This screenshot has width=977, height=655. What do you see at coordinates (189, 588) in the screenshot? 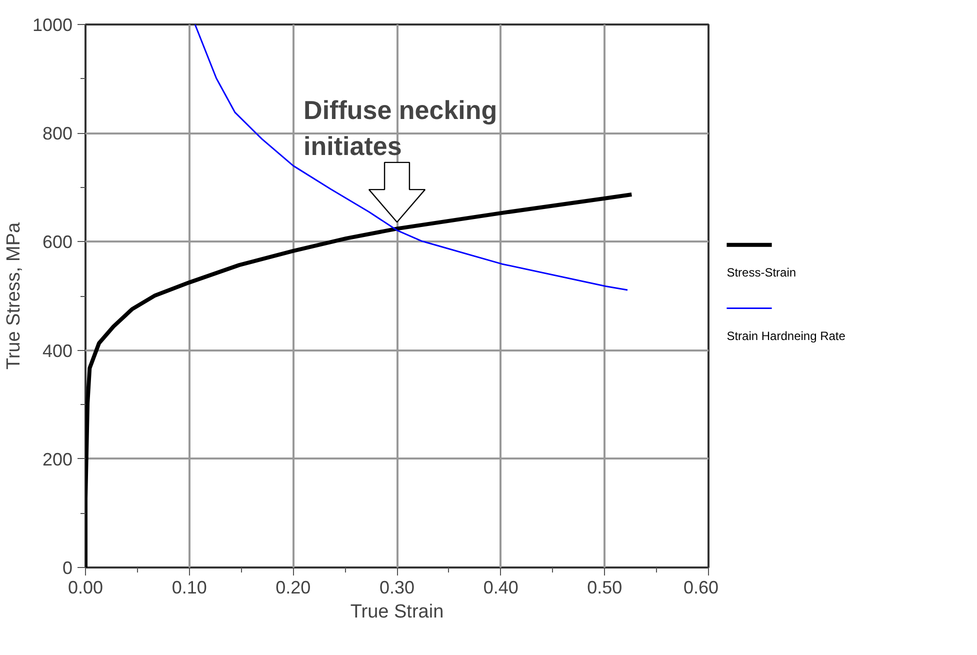
I see `x-tick-label: 0.10` at bounding box center [189, 588].